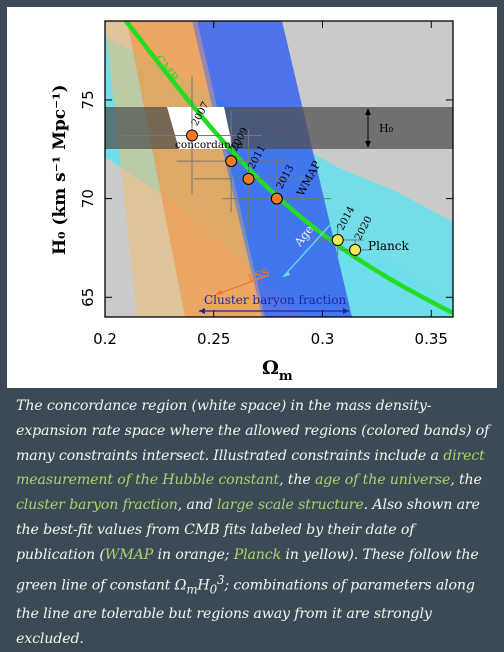 The width and height of the screenshot is (504, 652). What do you see at coordinates (192, 589) in the screenshot?
I see `caption-sub: m` at bounding box center [192, 589].